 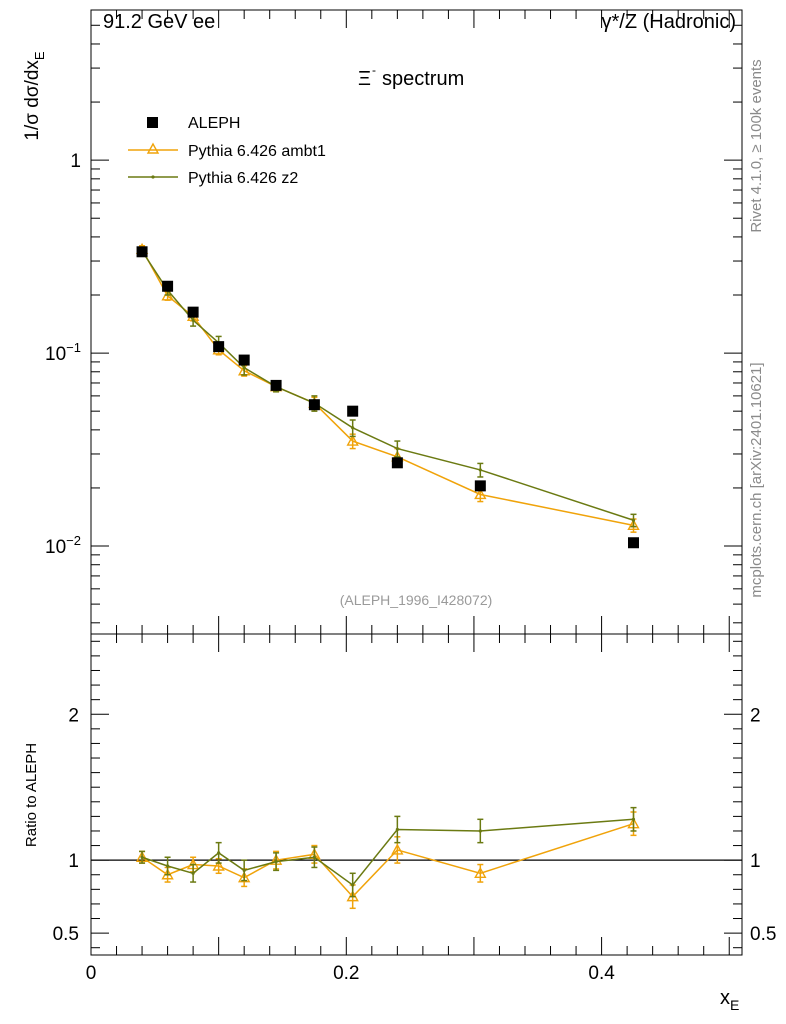 I want to click on legend-marker-ambt1, so click(x=153, y=148).